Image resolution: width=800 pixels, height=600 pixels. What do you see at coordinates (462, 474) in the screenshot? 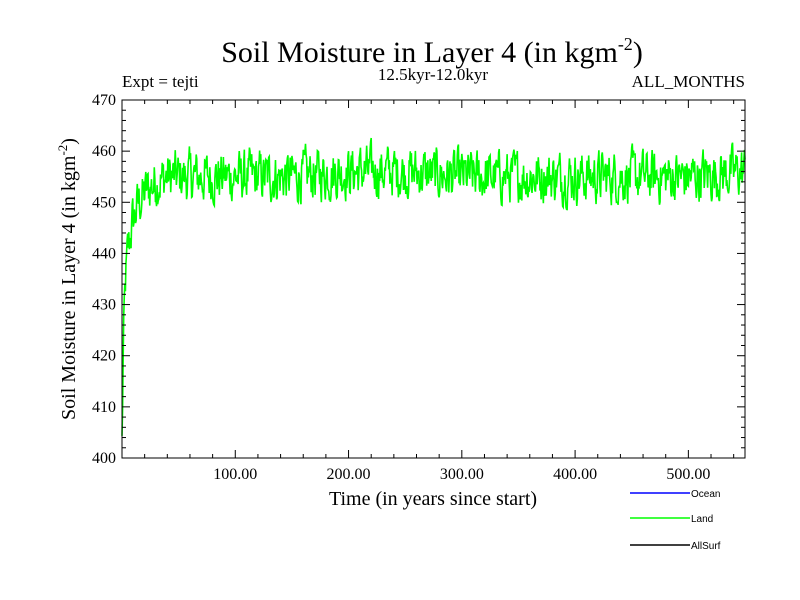
I see `x-tick-label: 300.00` at bounding box center [462, 474].